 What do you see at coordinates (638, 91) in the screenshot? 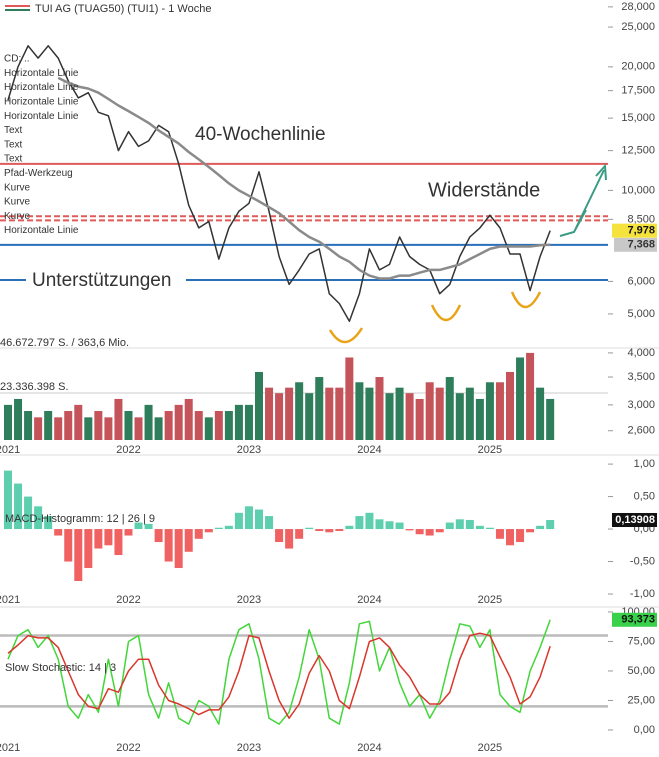
I see `y-tick-label: 17,500` at bounding box center [638, 91].